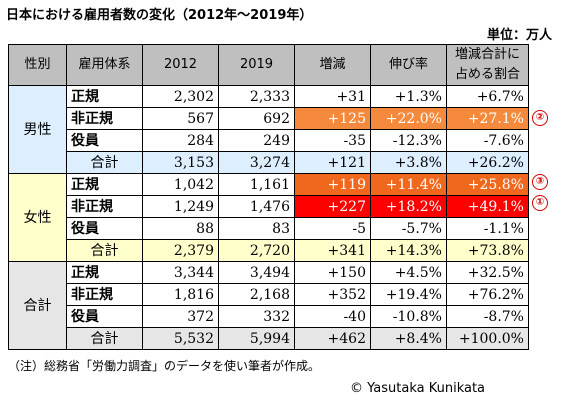  Describe the element at coordinates (37, 129) in the screenshot. I see `group-label-male: 男性` at that location.